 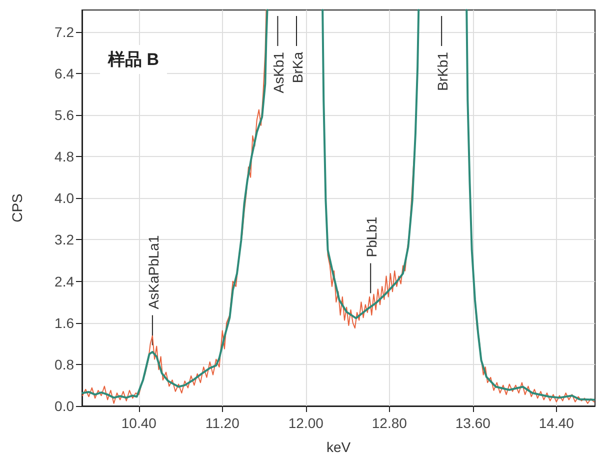 What do you see at coordinates (64, 73) in the screenshot?
I see `y-tick-label: 6.4` at bounding box center [64, 73].